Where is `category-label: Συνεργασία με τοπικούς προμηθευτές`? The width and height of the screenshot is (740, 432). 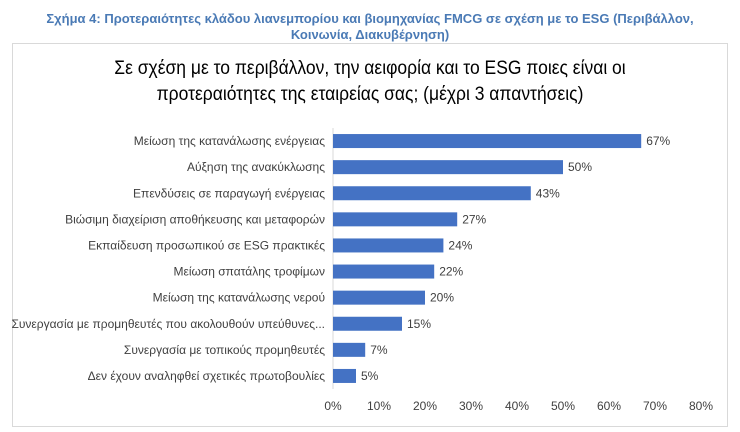 category-label: Συνεργασία με τοπικούς προμηθευτές is located at coordinates (224, 350).